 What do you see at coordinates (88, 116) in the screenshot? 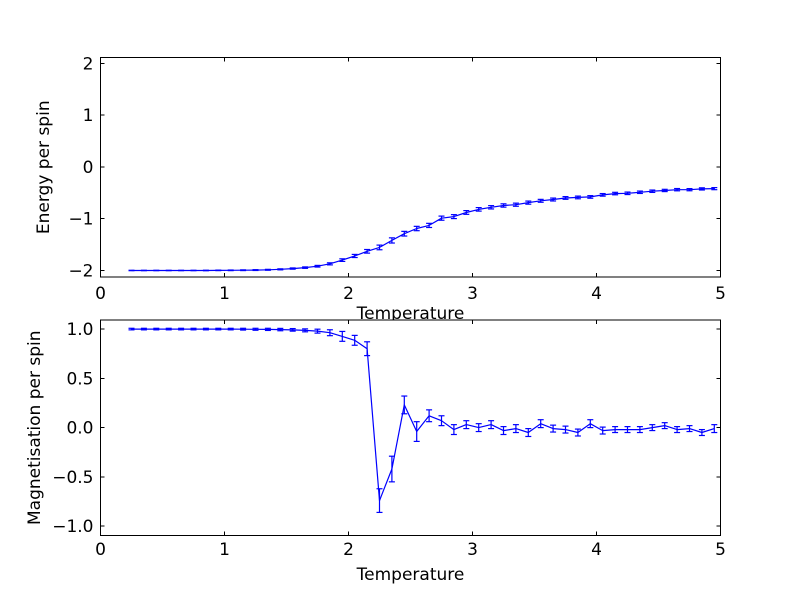
I see `y-tick-label-energy: 1` at bounding box center [88, 116].